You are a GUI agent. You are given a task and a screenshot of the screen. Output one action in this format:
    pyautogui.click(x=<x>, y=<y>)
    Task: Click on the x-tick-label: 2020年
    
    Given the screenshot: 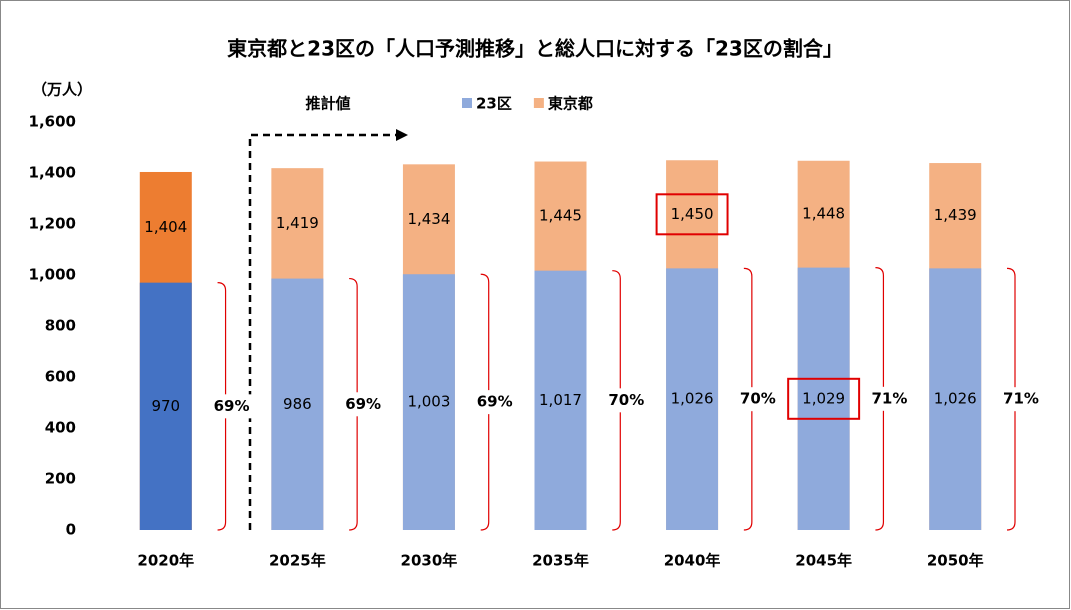 What is the action you would take?
    pyautogui.click(x=165, y=561)
    